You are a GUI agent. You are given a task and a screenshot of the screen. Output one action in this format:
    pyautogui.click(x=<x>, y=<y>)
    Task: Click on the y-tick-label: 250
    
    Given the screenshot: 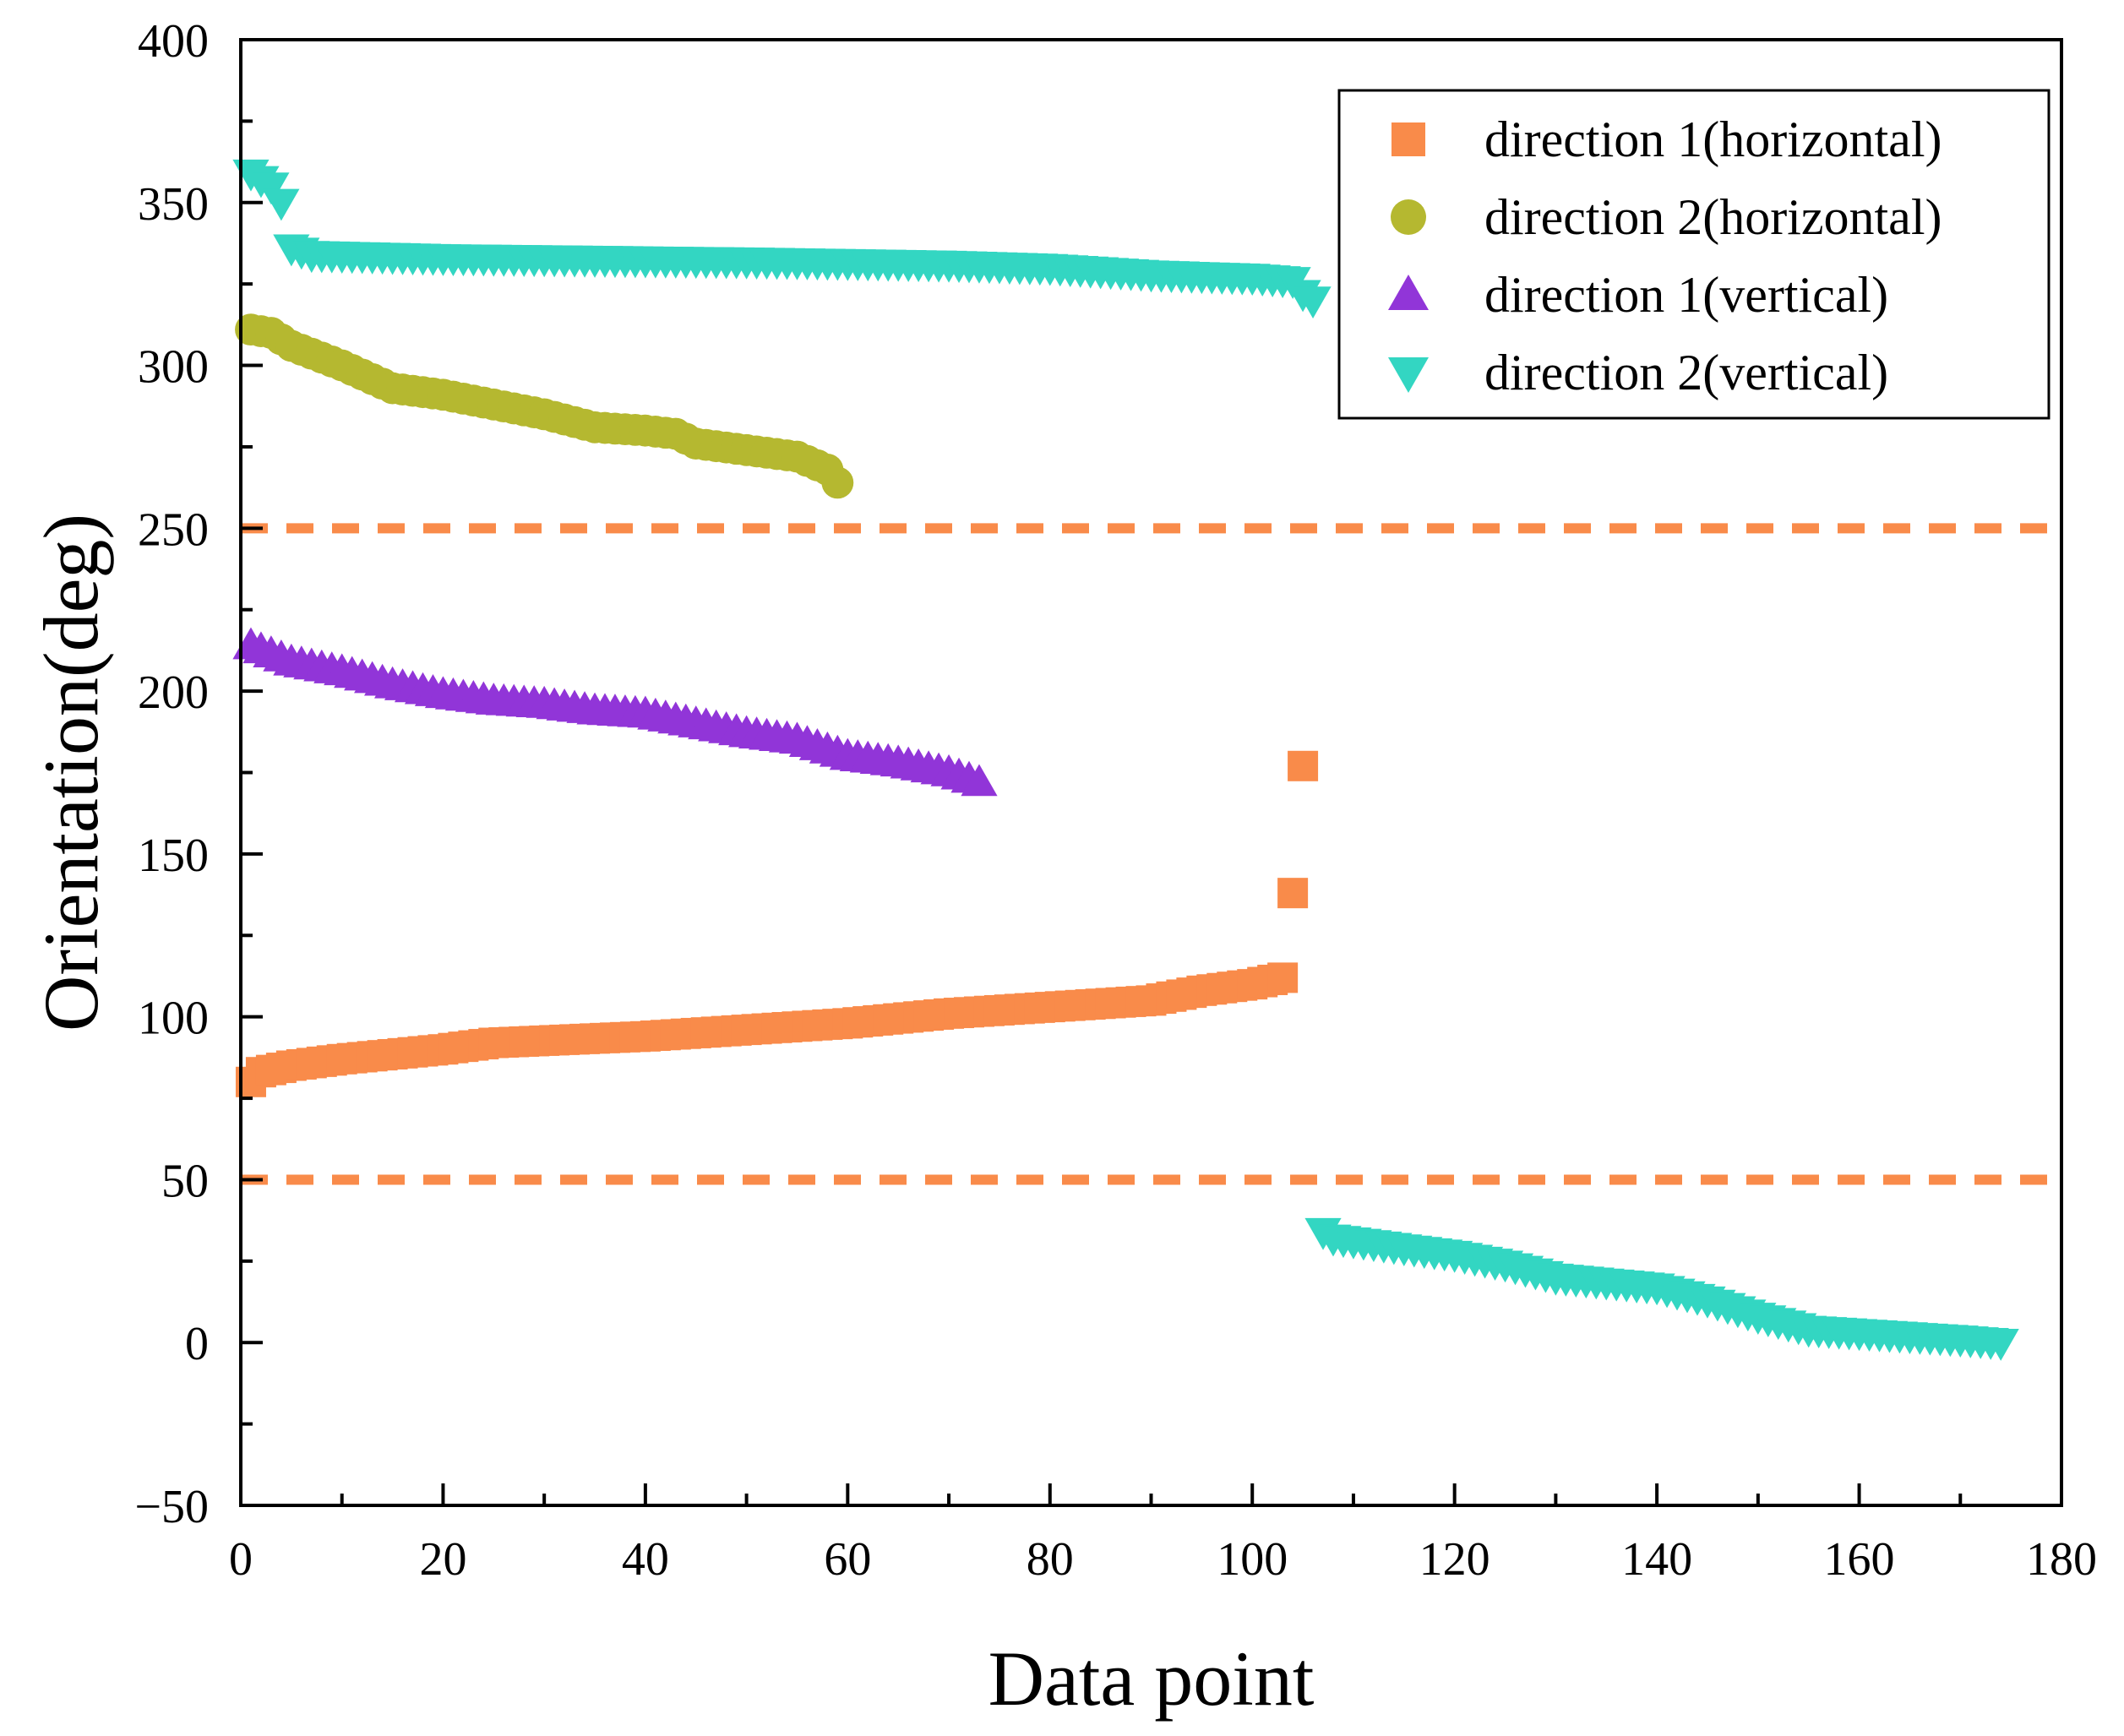 What is the action you would take?
    pyautogui.click(x=173, y=529)
    